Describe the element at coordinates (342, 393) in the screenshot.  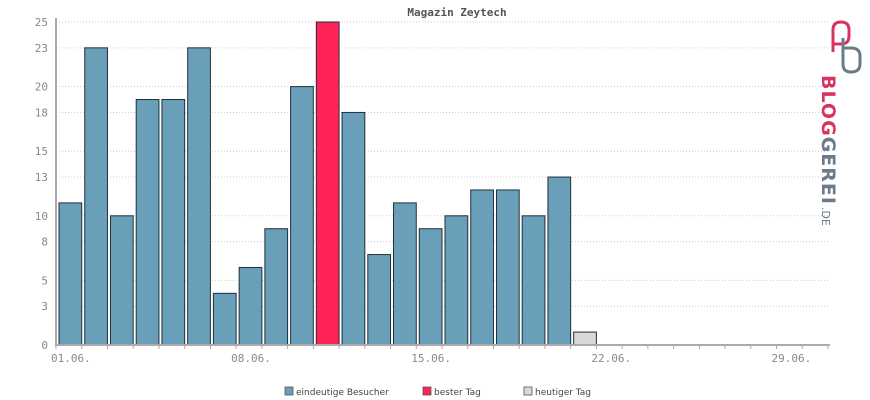
I see `legend-label: eindeutige Besucher` at that location.